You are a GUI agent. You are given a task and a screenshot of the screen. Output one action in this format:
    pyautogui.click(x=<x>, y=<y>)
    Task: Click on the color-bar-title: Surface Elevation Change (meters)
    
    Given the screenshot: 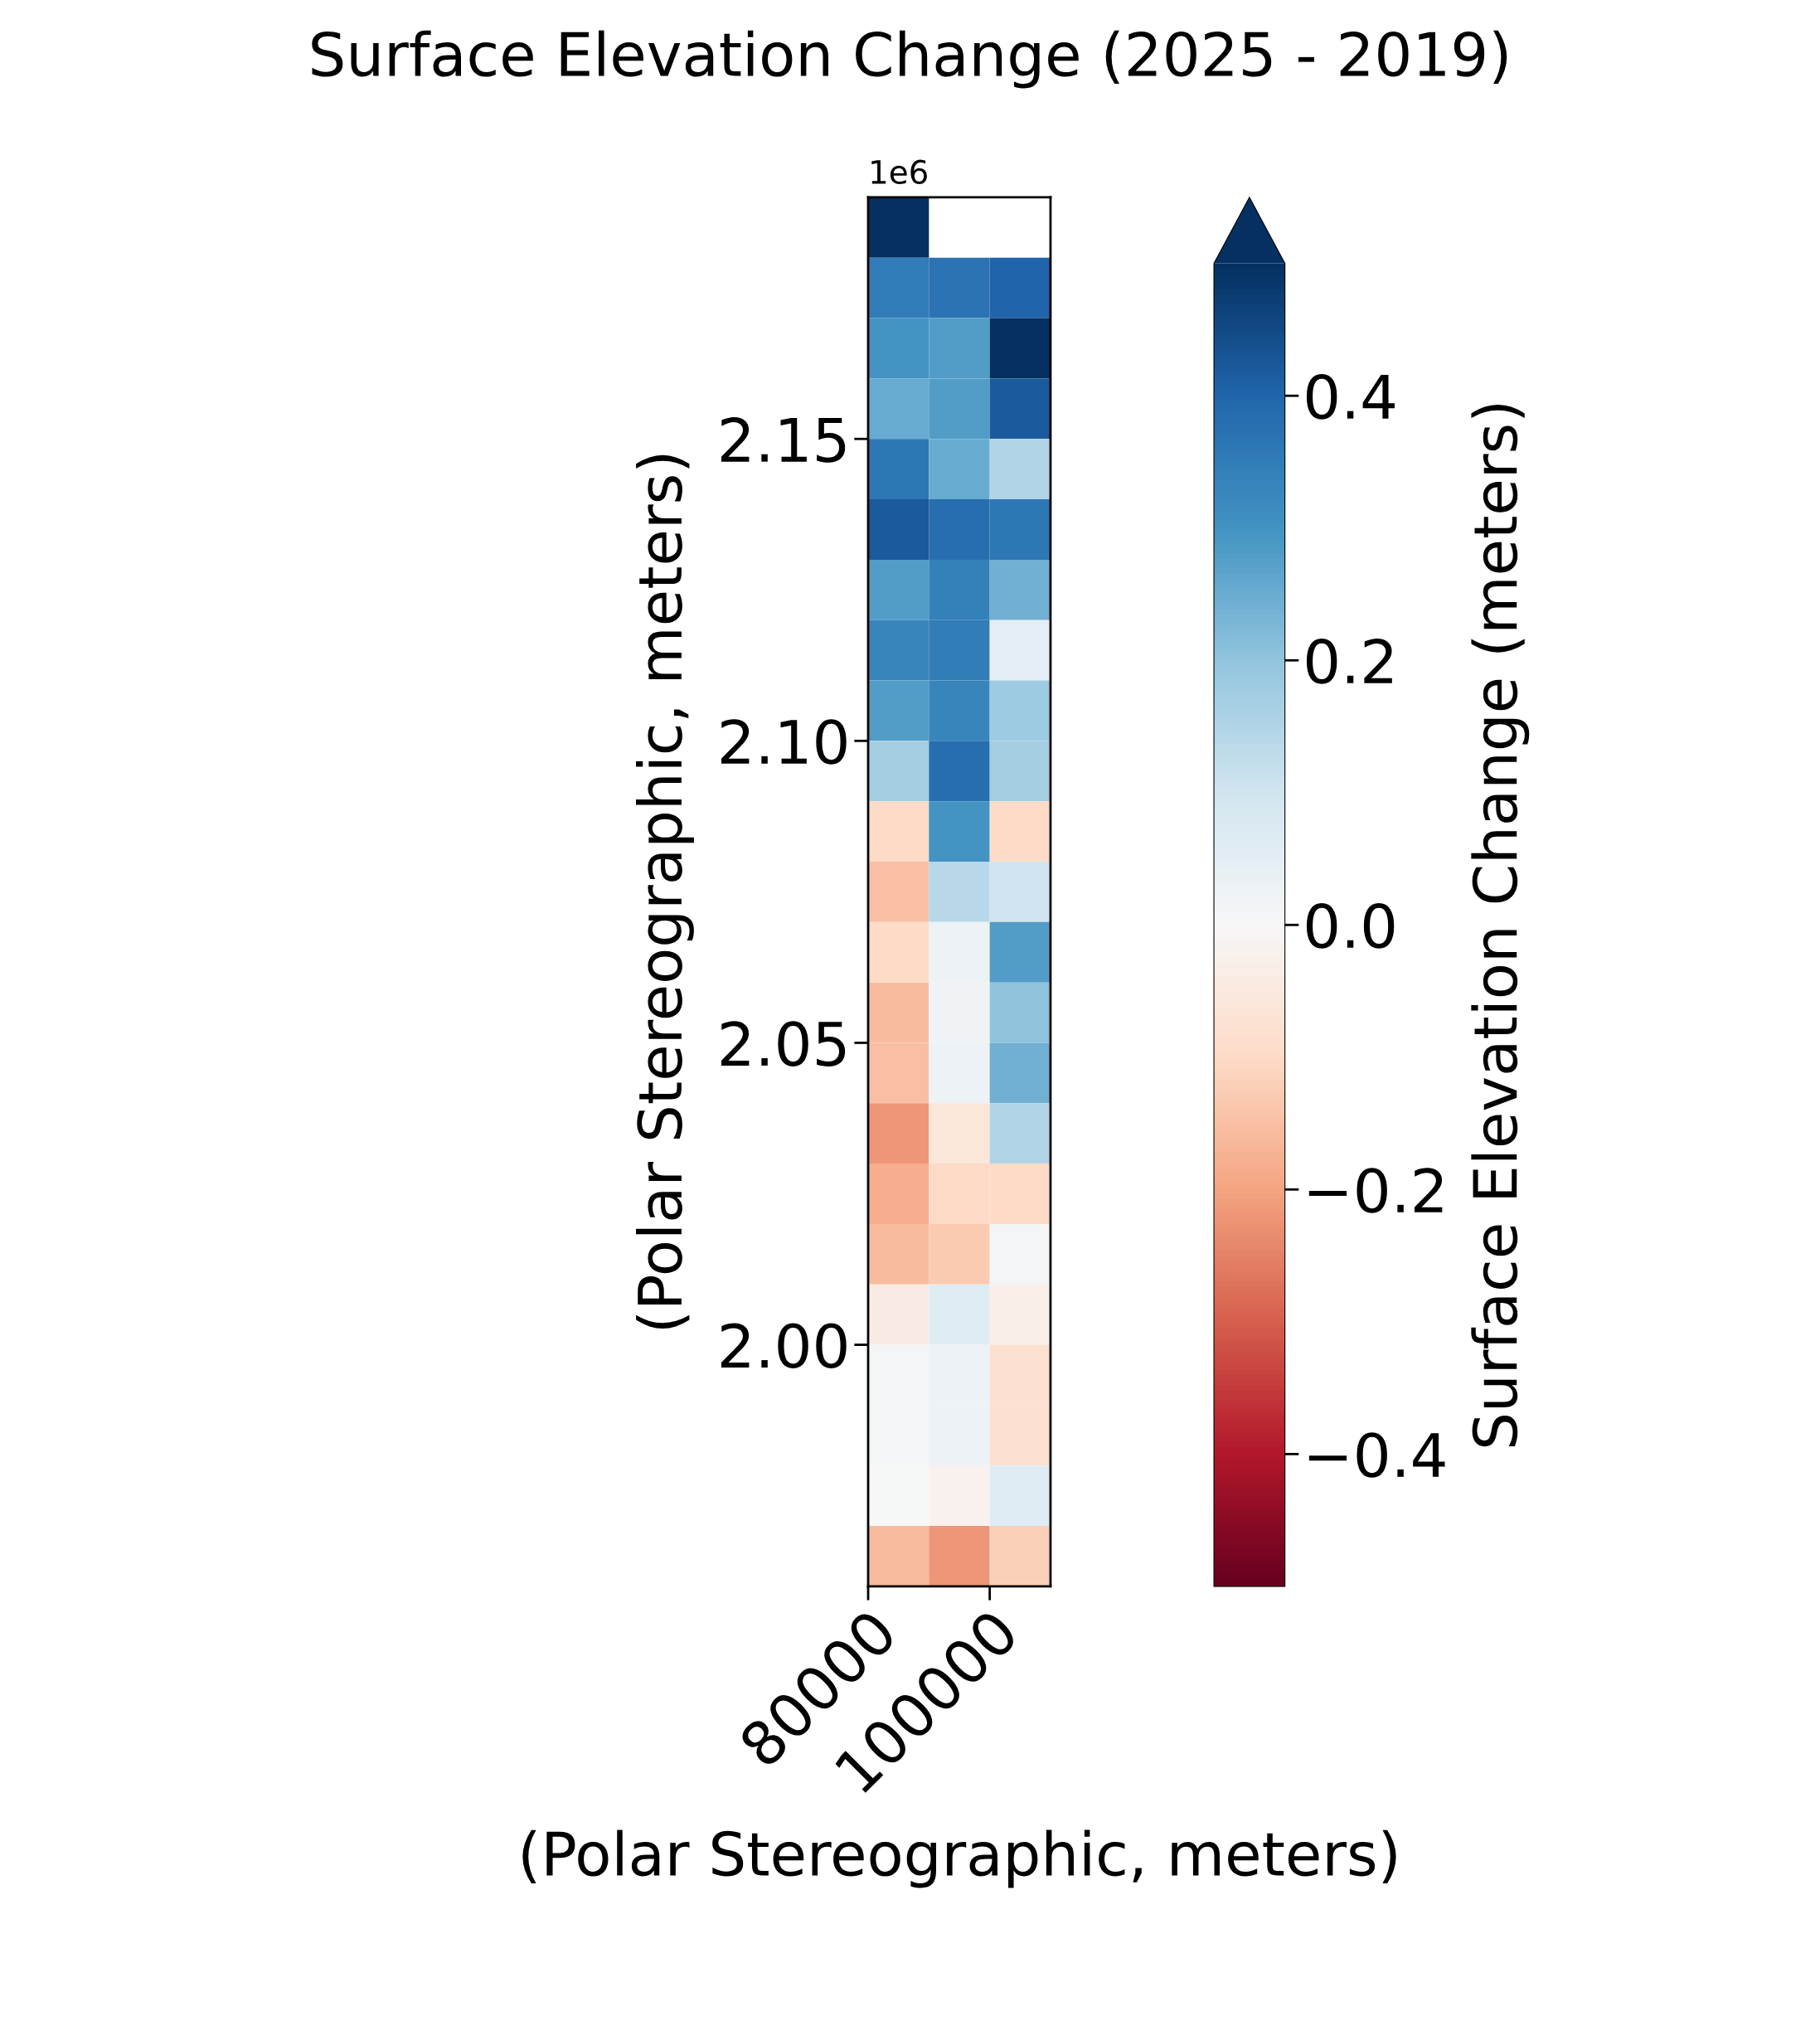 What is the action you would take?
    pyautogui.click(x=1500, y=925)
    